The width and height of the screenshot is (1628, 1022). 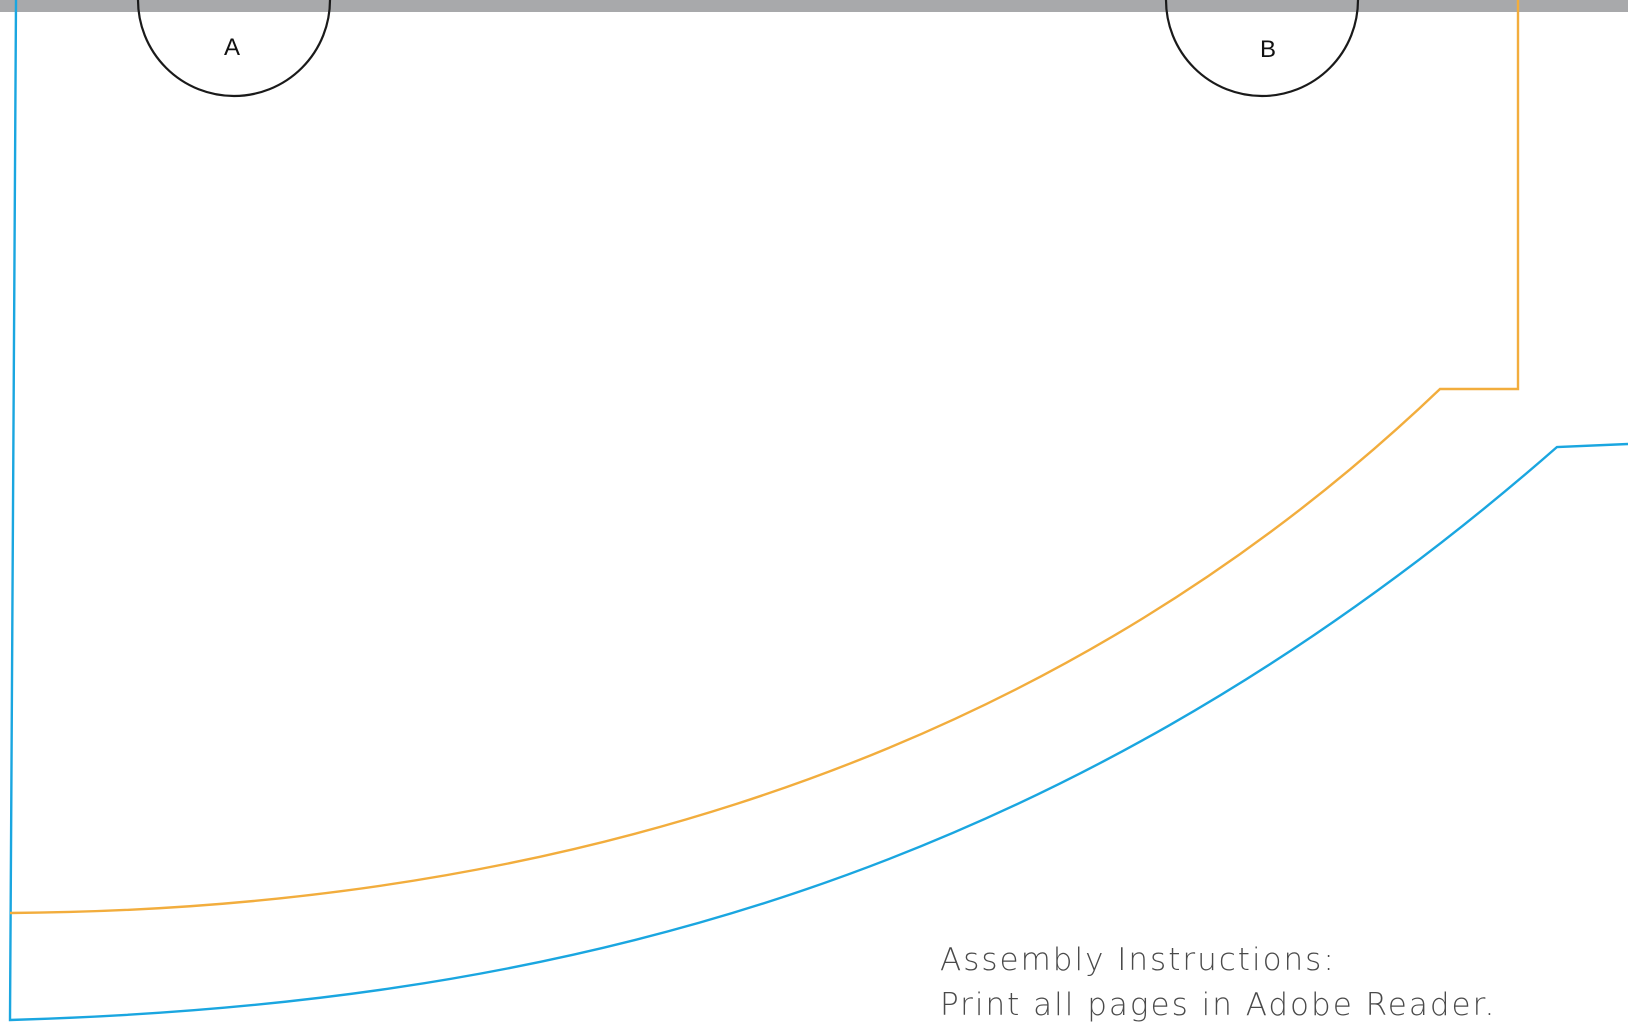 I want to click on marker-label-a: A, so click(x=232, y=47).